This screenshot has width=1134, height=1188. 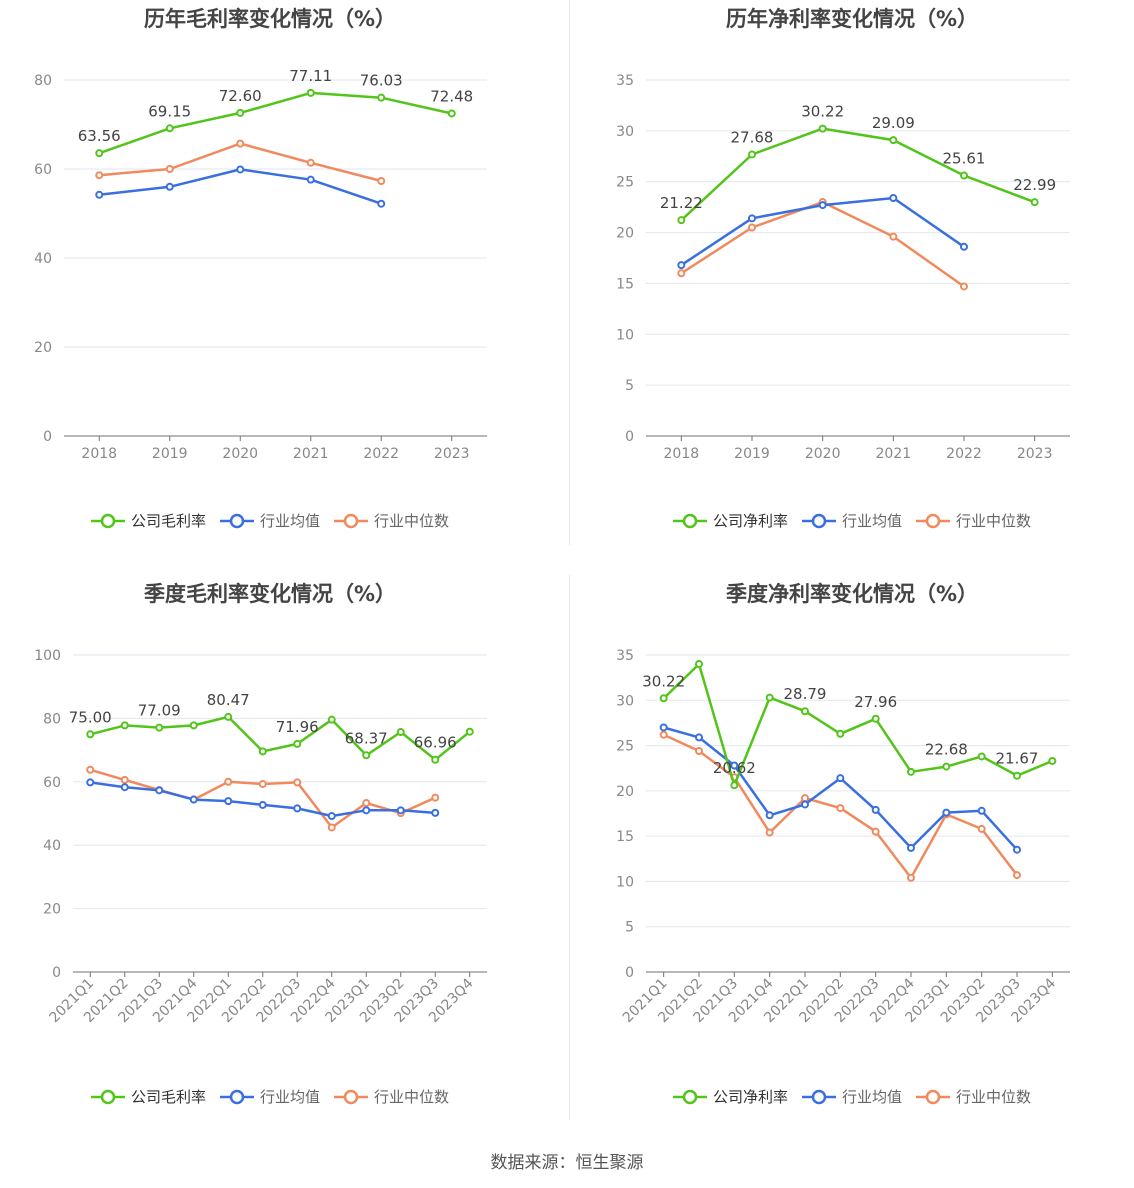 I want to click on data-label: 68.37, so click(x=366, y=738).